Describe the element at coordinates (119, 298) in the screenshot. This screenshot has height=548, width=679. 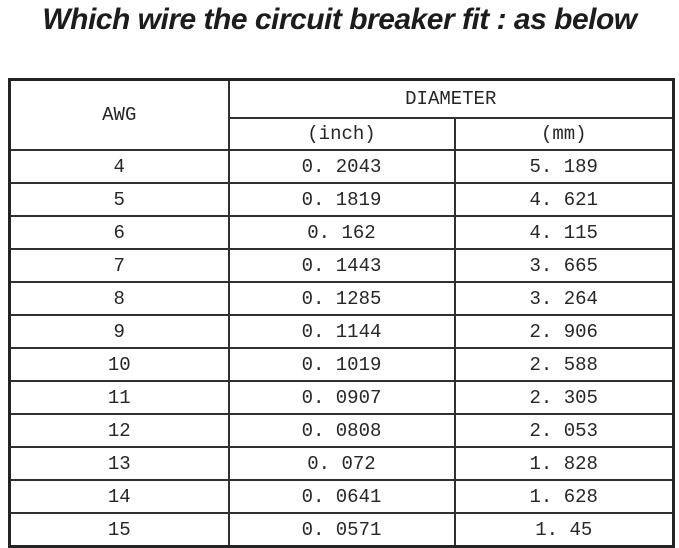
I see `awg-value: 8` at that location.